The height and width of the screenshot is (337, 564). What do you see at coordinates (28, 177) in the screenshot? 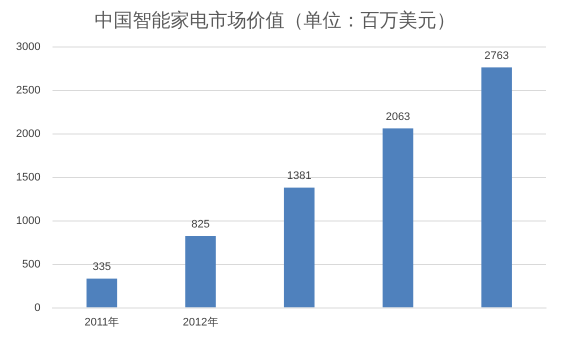
I see `y-tick-label: 1500` at bounding box center [28, 177].